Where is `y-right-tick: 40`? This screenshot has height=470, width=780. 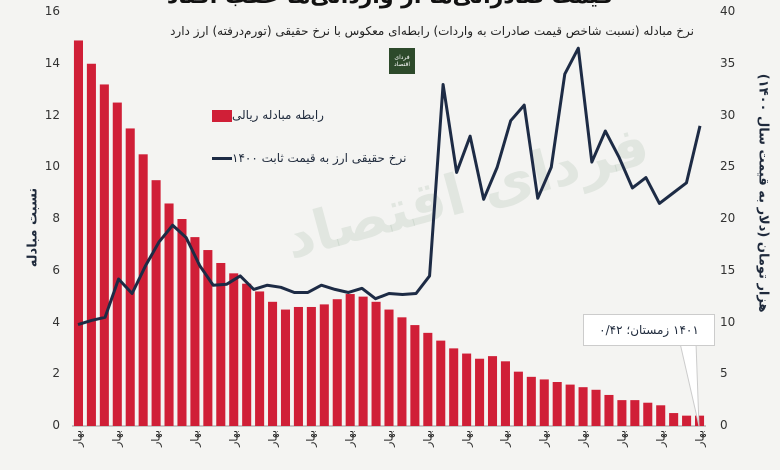
y-right-tick: 40 is located at coordinates (728, 11).